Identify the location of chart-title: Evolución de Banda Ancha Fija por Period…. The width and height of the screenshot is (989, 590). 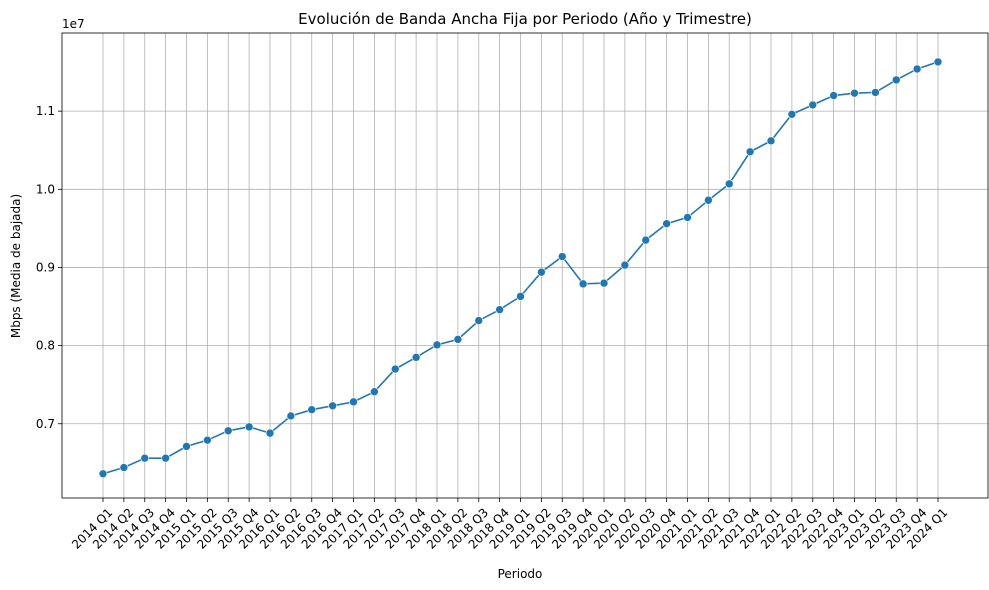
(525, 19).